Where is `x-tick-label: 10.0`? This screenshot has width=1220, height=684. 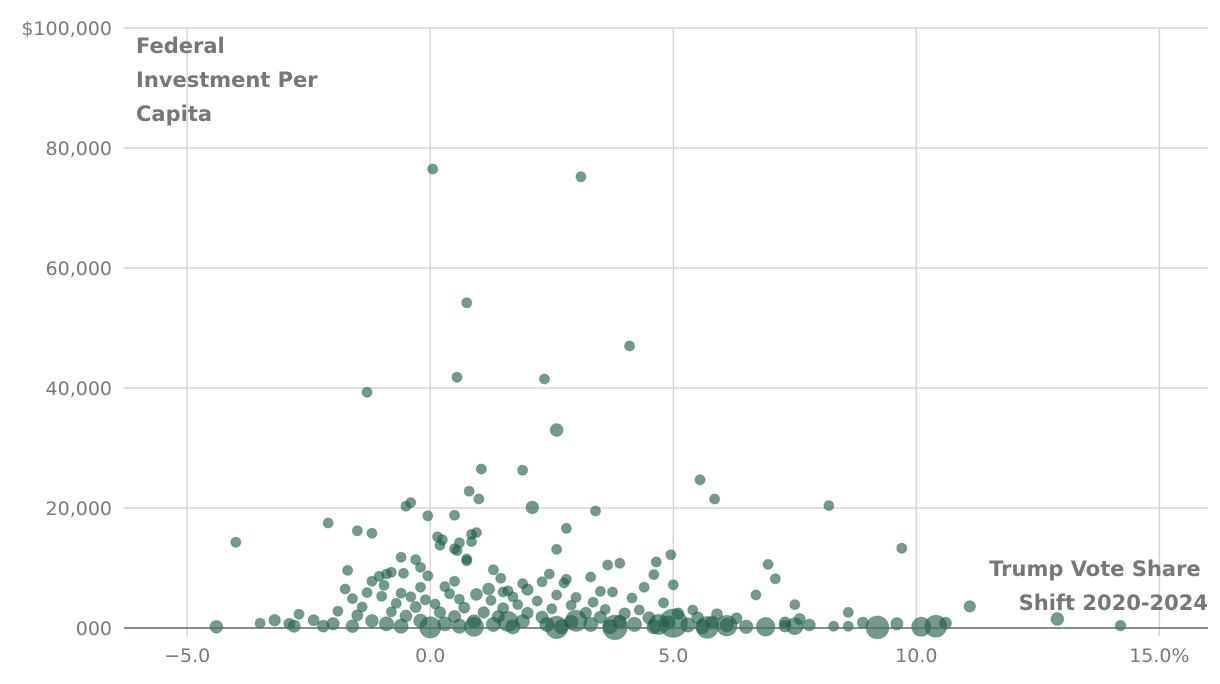 x-tick-label: 10.0 is located at coordinates (916, 656).